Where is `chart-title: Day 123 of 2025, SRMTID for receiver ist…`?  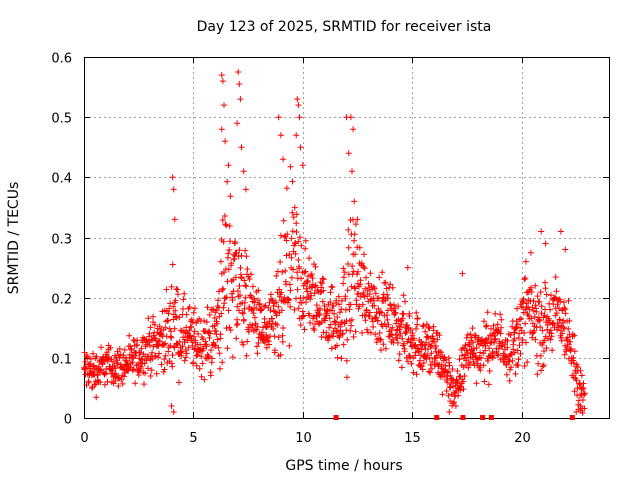 chart-title: Day 123 of 2025, SRMTID for receiver ist… is located at coordinates (344, 27).